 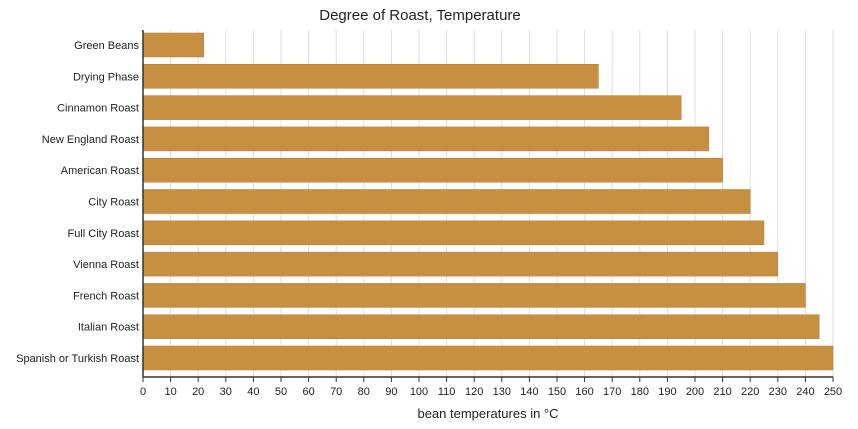 I want to click on x-tick-label: 20, so click(x=198, y=392).